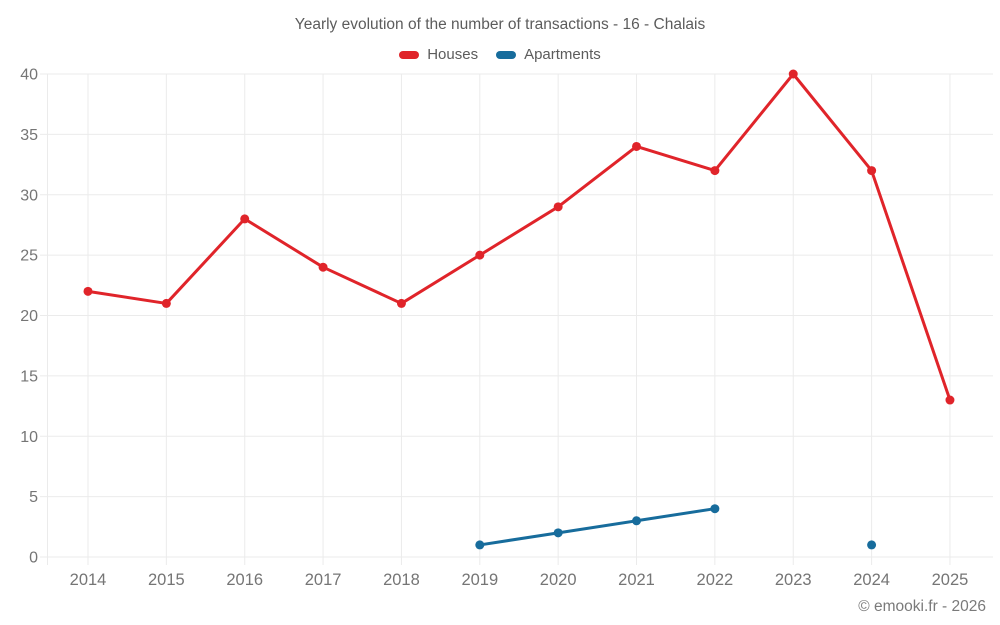  I want to click on apartments-data-point-2020, so click(558, 533).